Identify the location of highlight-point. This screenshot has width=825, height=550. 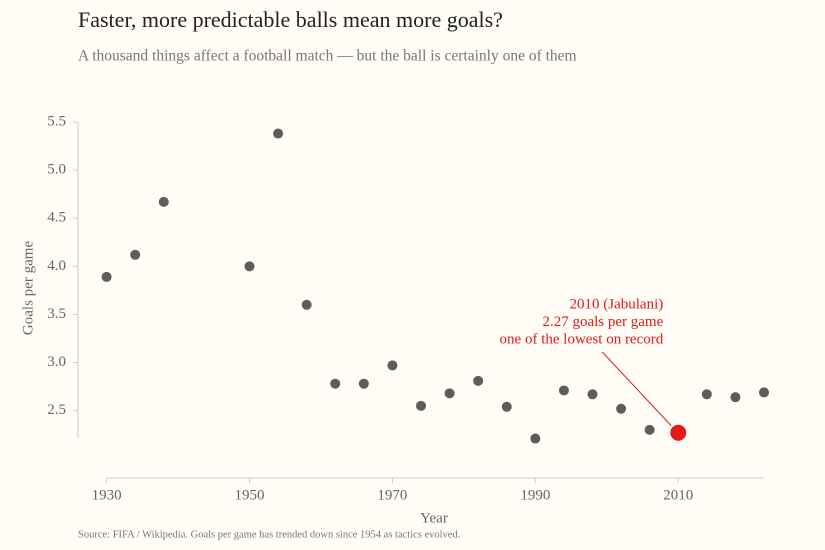
(678, 432).